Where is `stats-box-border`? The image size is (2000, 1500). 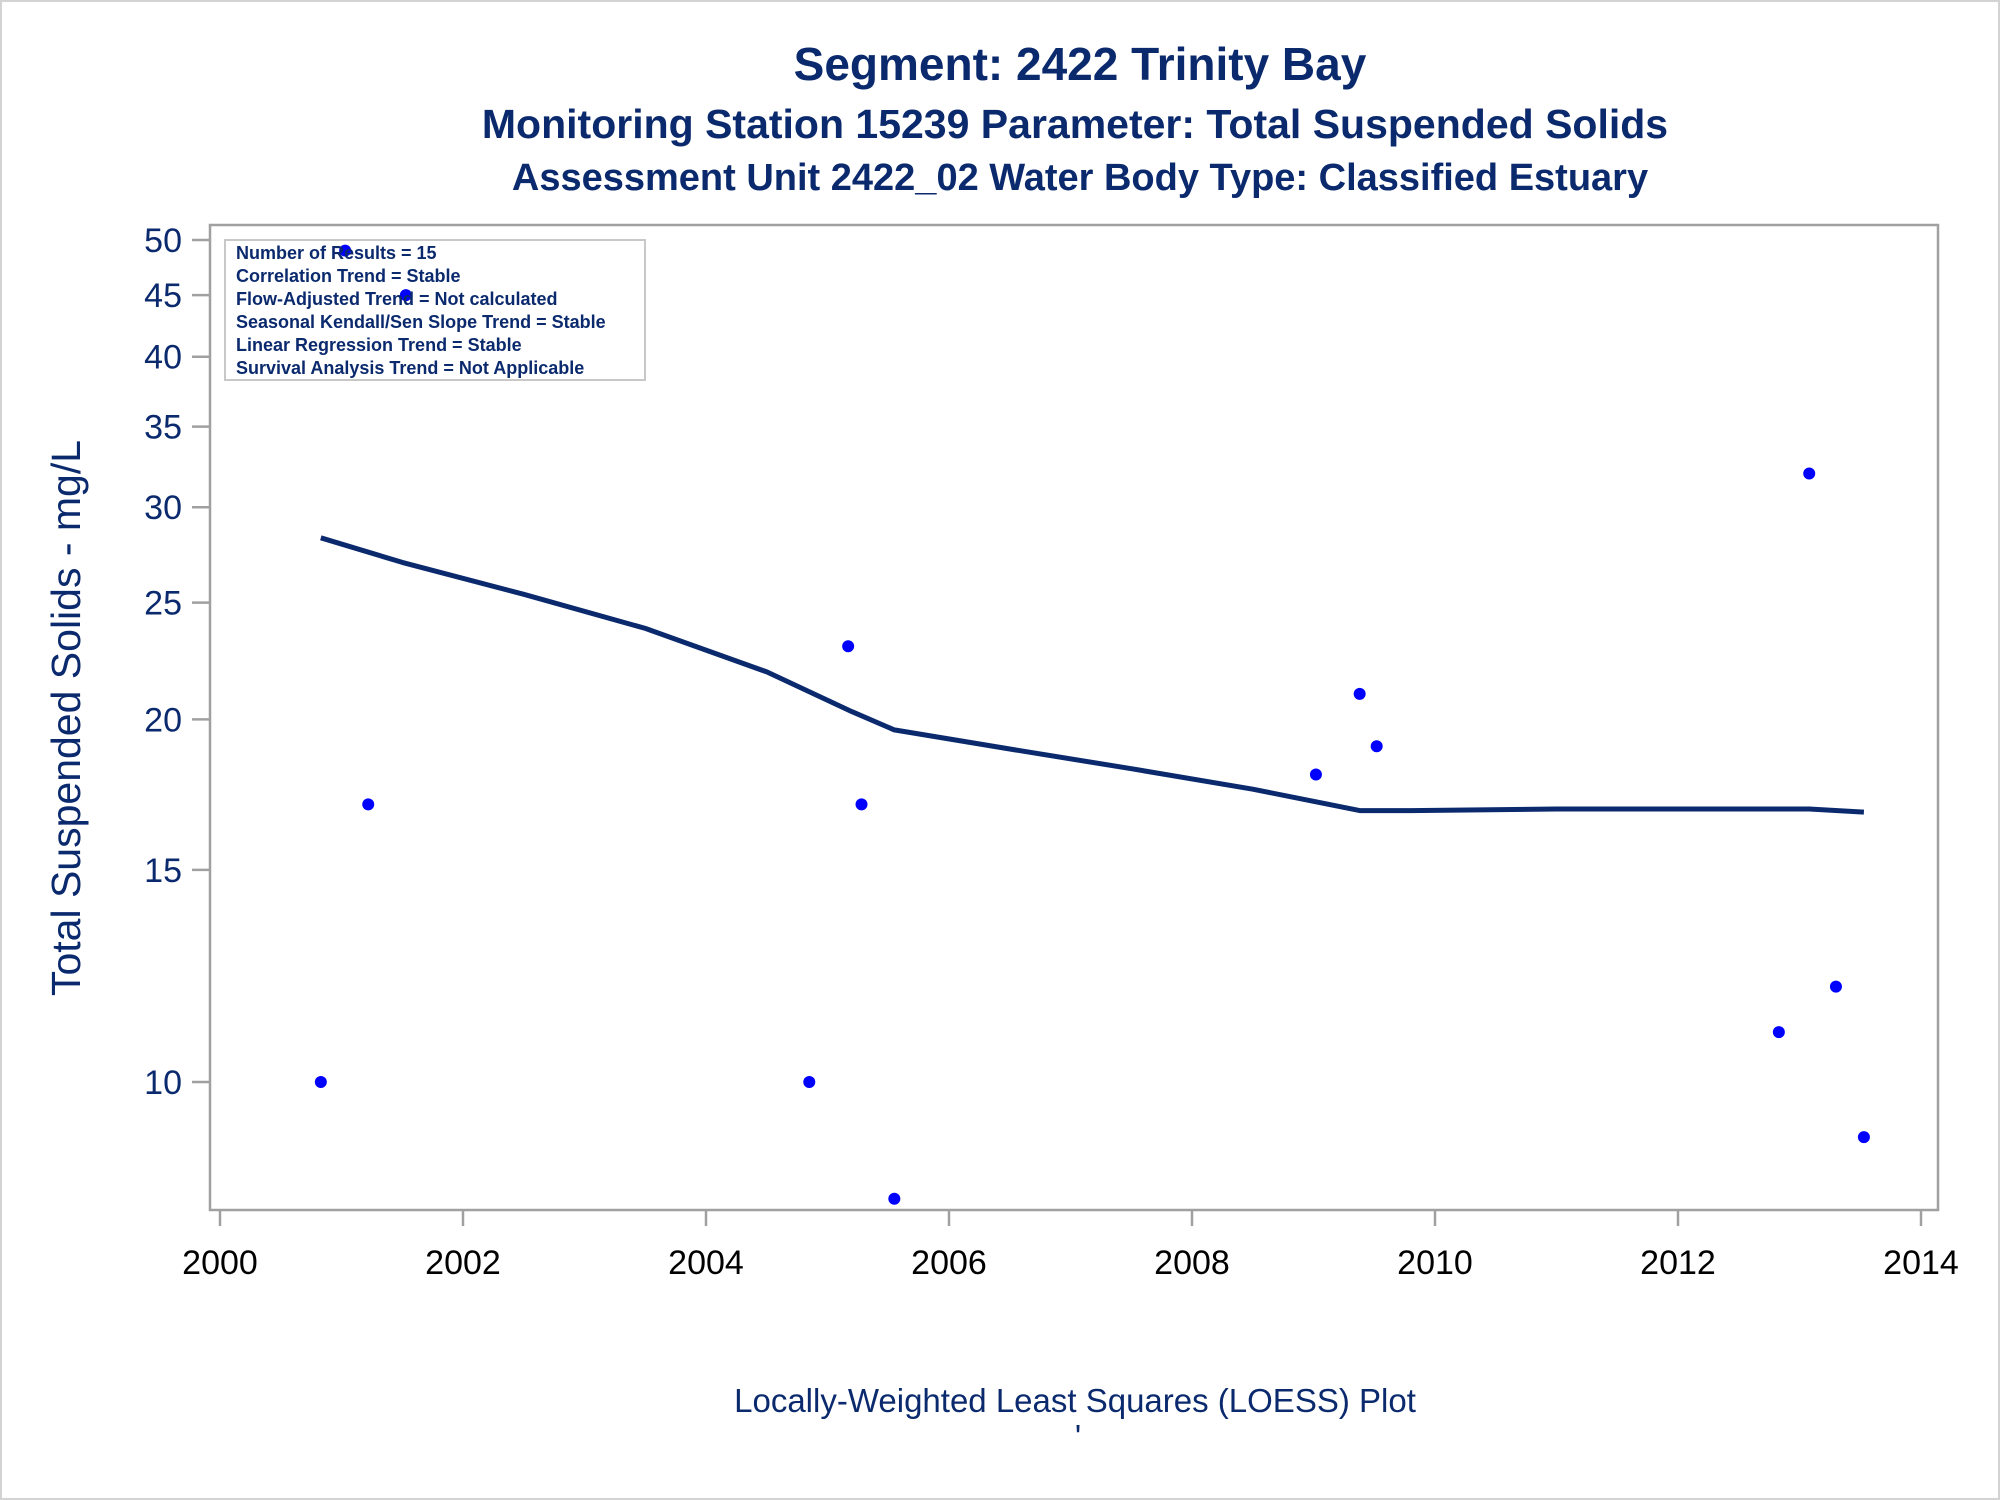
stats-box-border is located at coordinates (435, 310).